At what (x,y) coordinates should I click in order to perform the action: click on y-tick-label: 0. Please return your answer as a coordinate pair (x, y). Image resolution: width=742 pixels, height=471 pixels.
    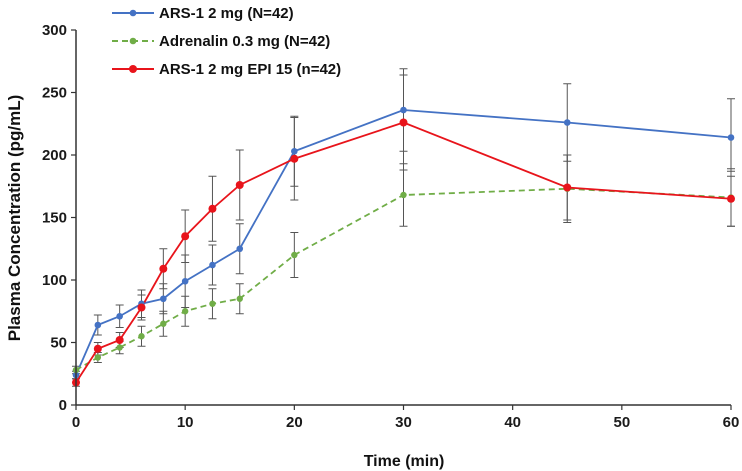
    Looking at the image, I should click on (63, 405).